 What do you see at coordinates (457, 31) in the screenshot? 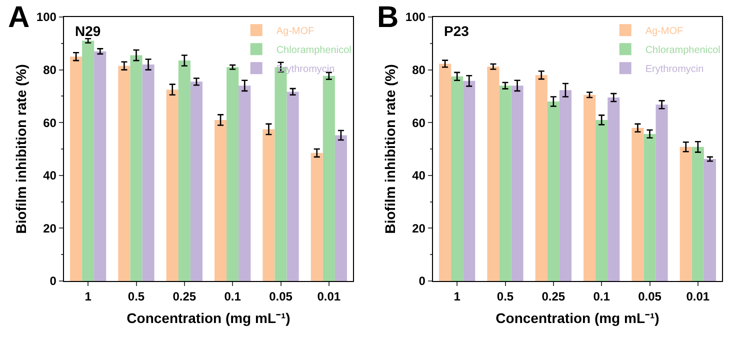
I see `annotation: P23` at bounding box center [457, 31].